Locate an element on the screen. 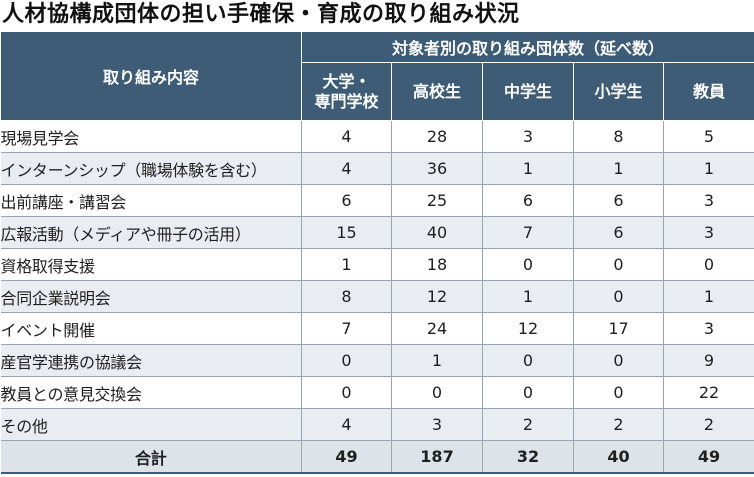 This screenshot has height=477, width=754. column-header-university-label: 大学・ 専門学校 is located at coordinates (346, 91).